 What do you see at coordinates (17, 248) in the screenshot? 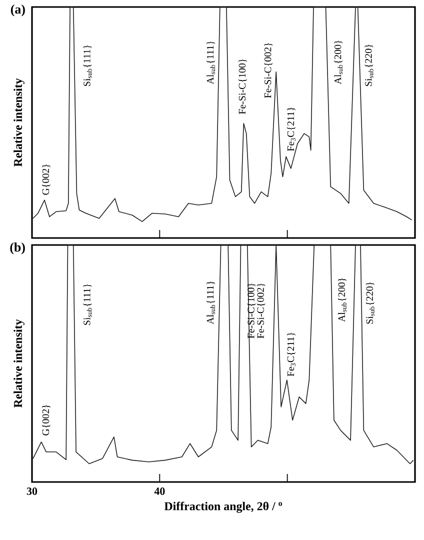
I see `chart-title: (b)` at bounding box center [17, 248].